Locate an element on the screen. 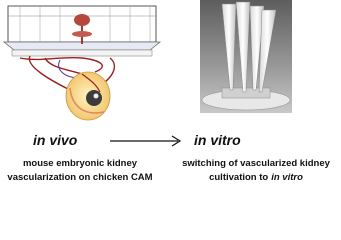 The height and width of the screenshot is (240, 341). caption-left-2: vascularization on chicken CAM is located at coordinates (79, 177).